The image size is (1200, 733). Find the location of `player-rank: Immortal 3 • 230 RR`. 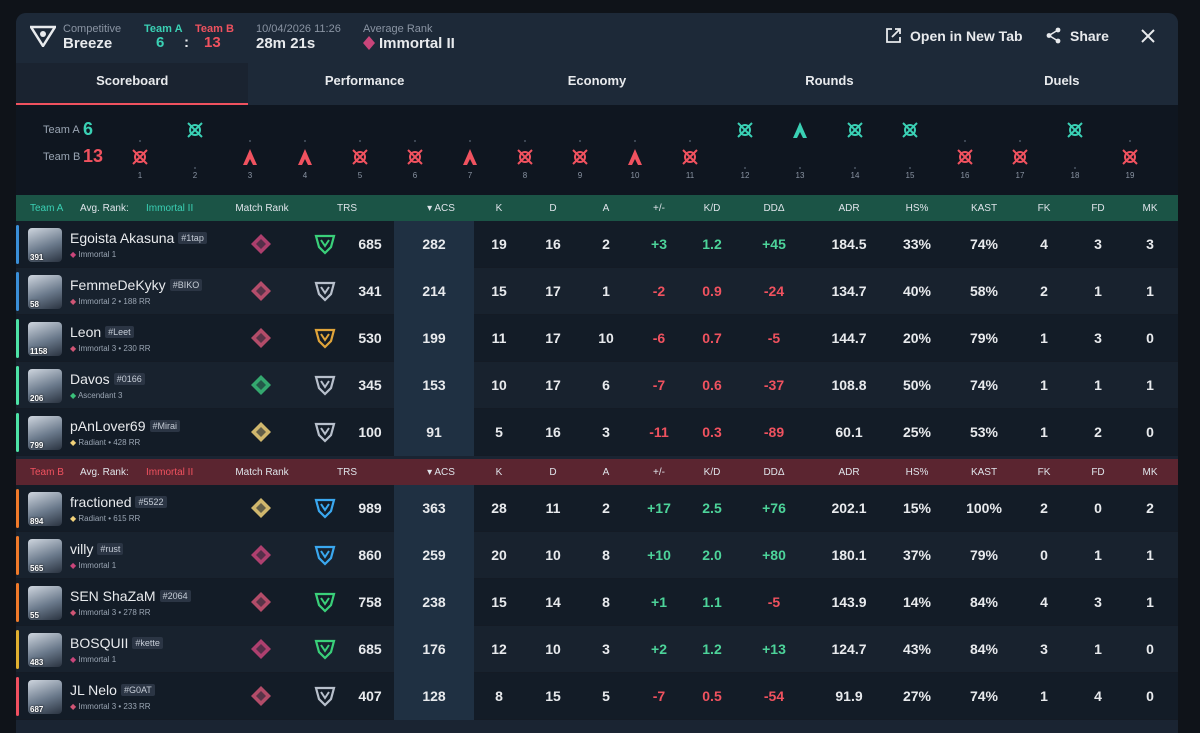

player-rank: Immortal 3 • 230 RR is located at coordinates (114, 348).